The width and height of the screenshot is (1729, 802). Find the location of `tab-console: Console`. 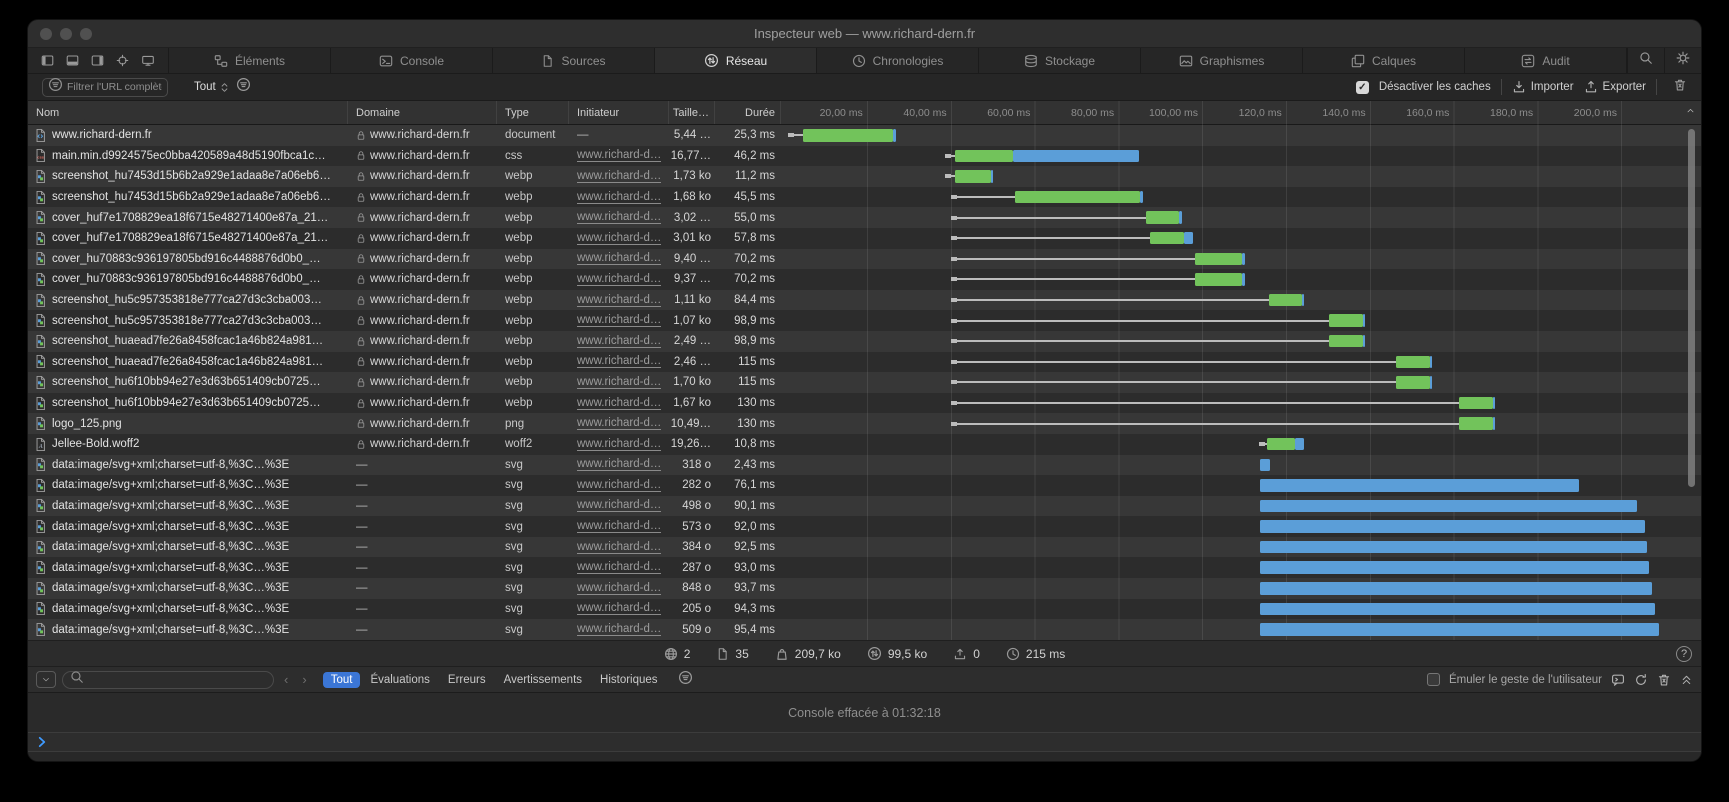

tab-console: Console is located at coordinates (412, 60).